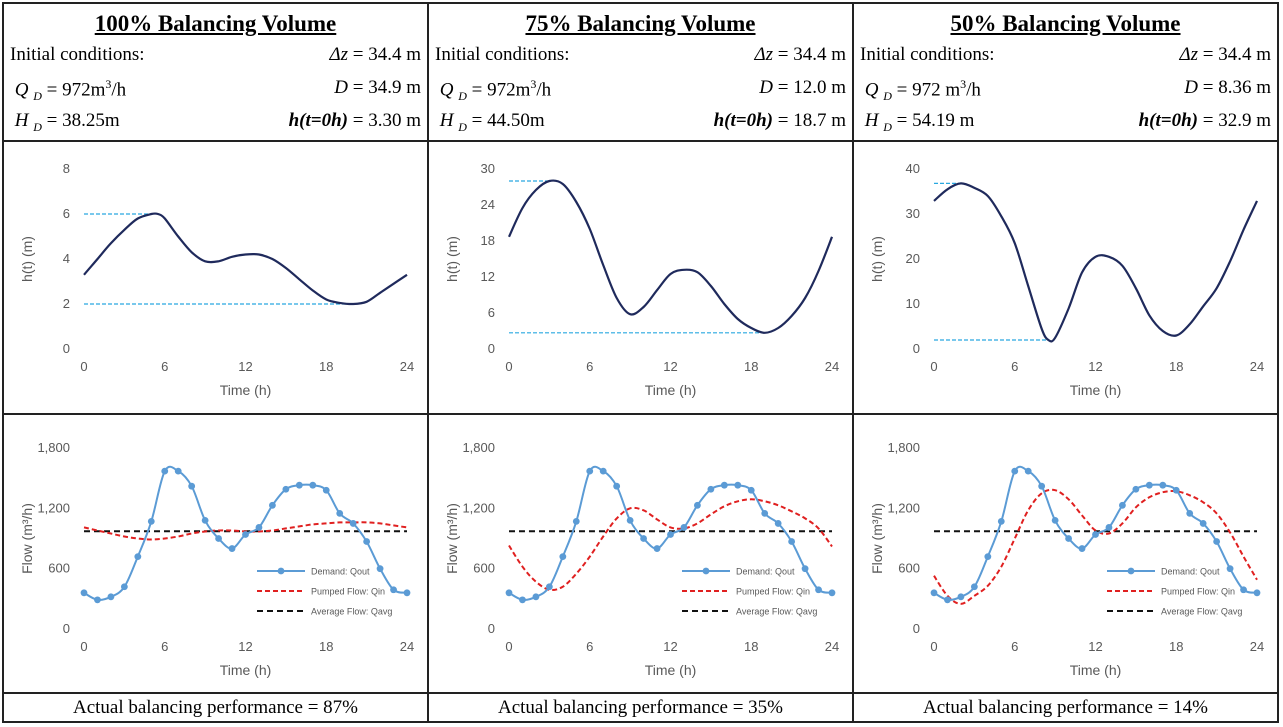 This screenshot has width=1283, height=727. Describe the element at coordinates (491, 348) in the screenshot. I see `y-tick-label: 0` at that location.